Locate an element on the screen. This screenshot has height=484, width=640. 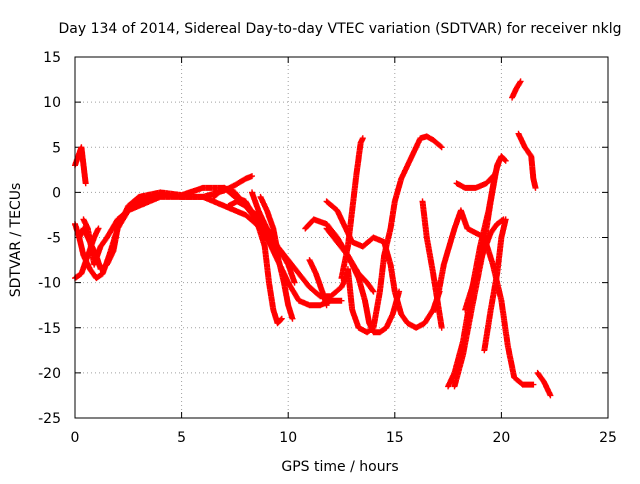
x-tick-label: 25 is located at coordinates (608, 438).